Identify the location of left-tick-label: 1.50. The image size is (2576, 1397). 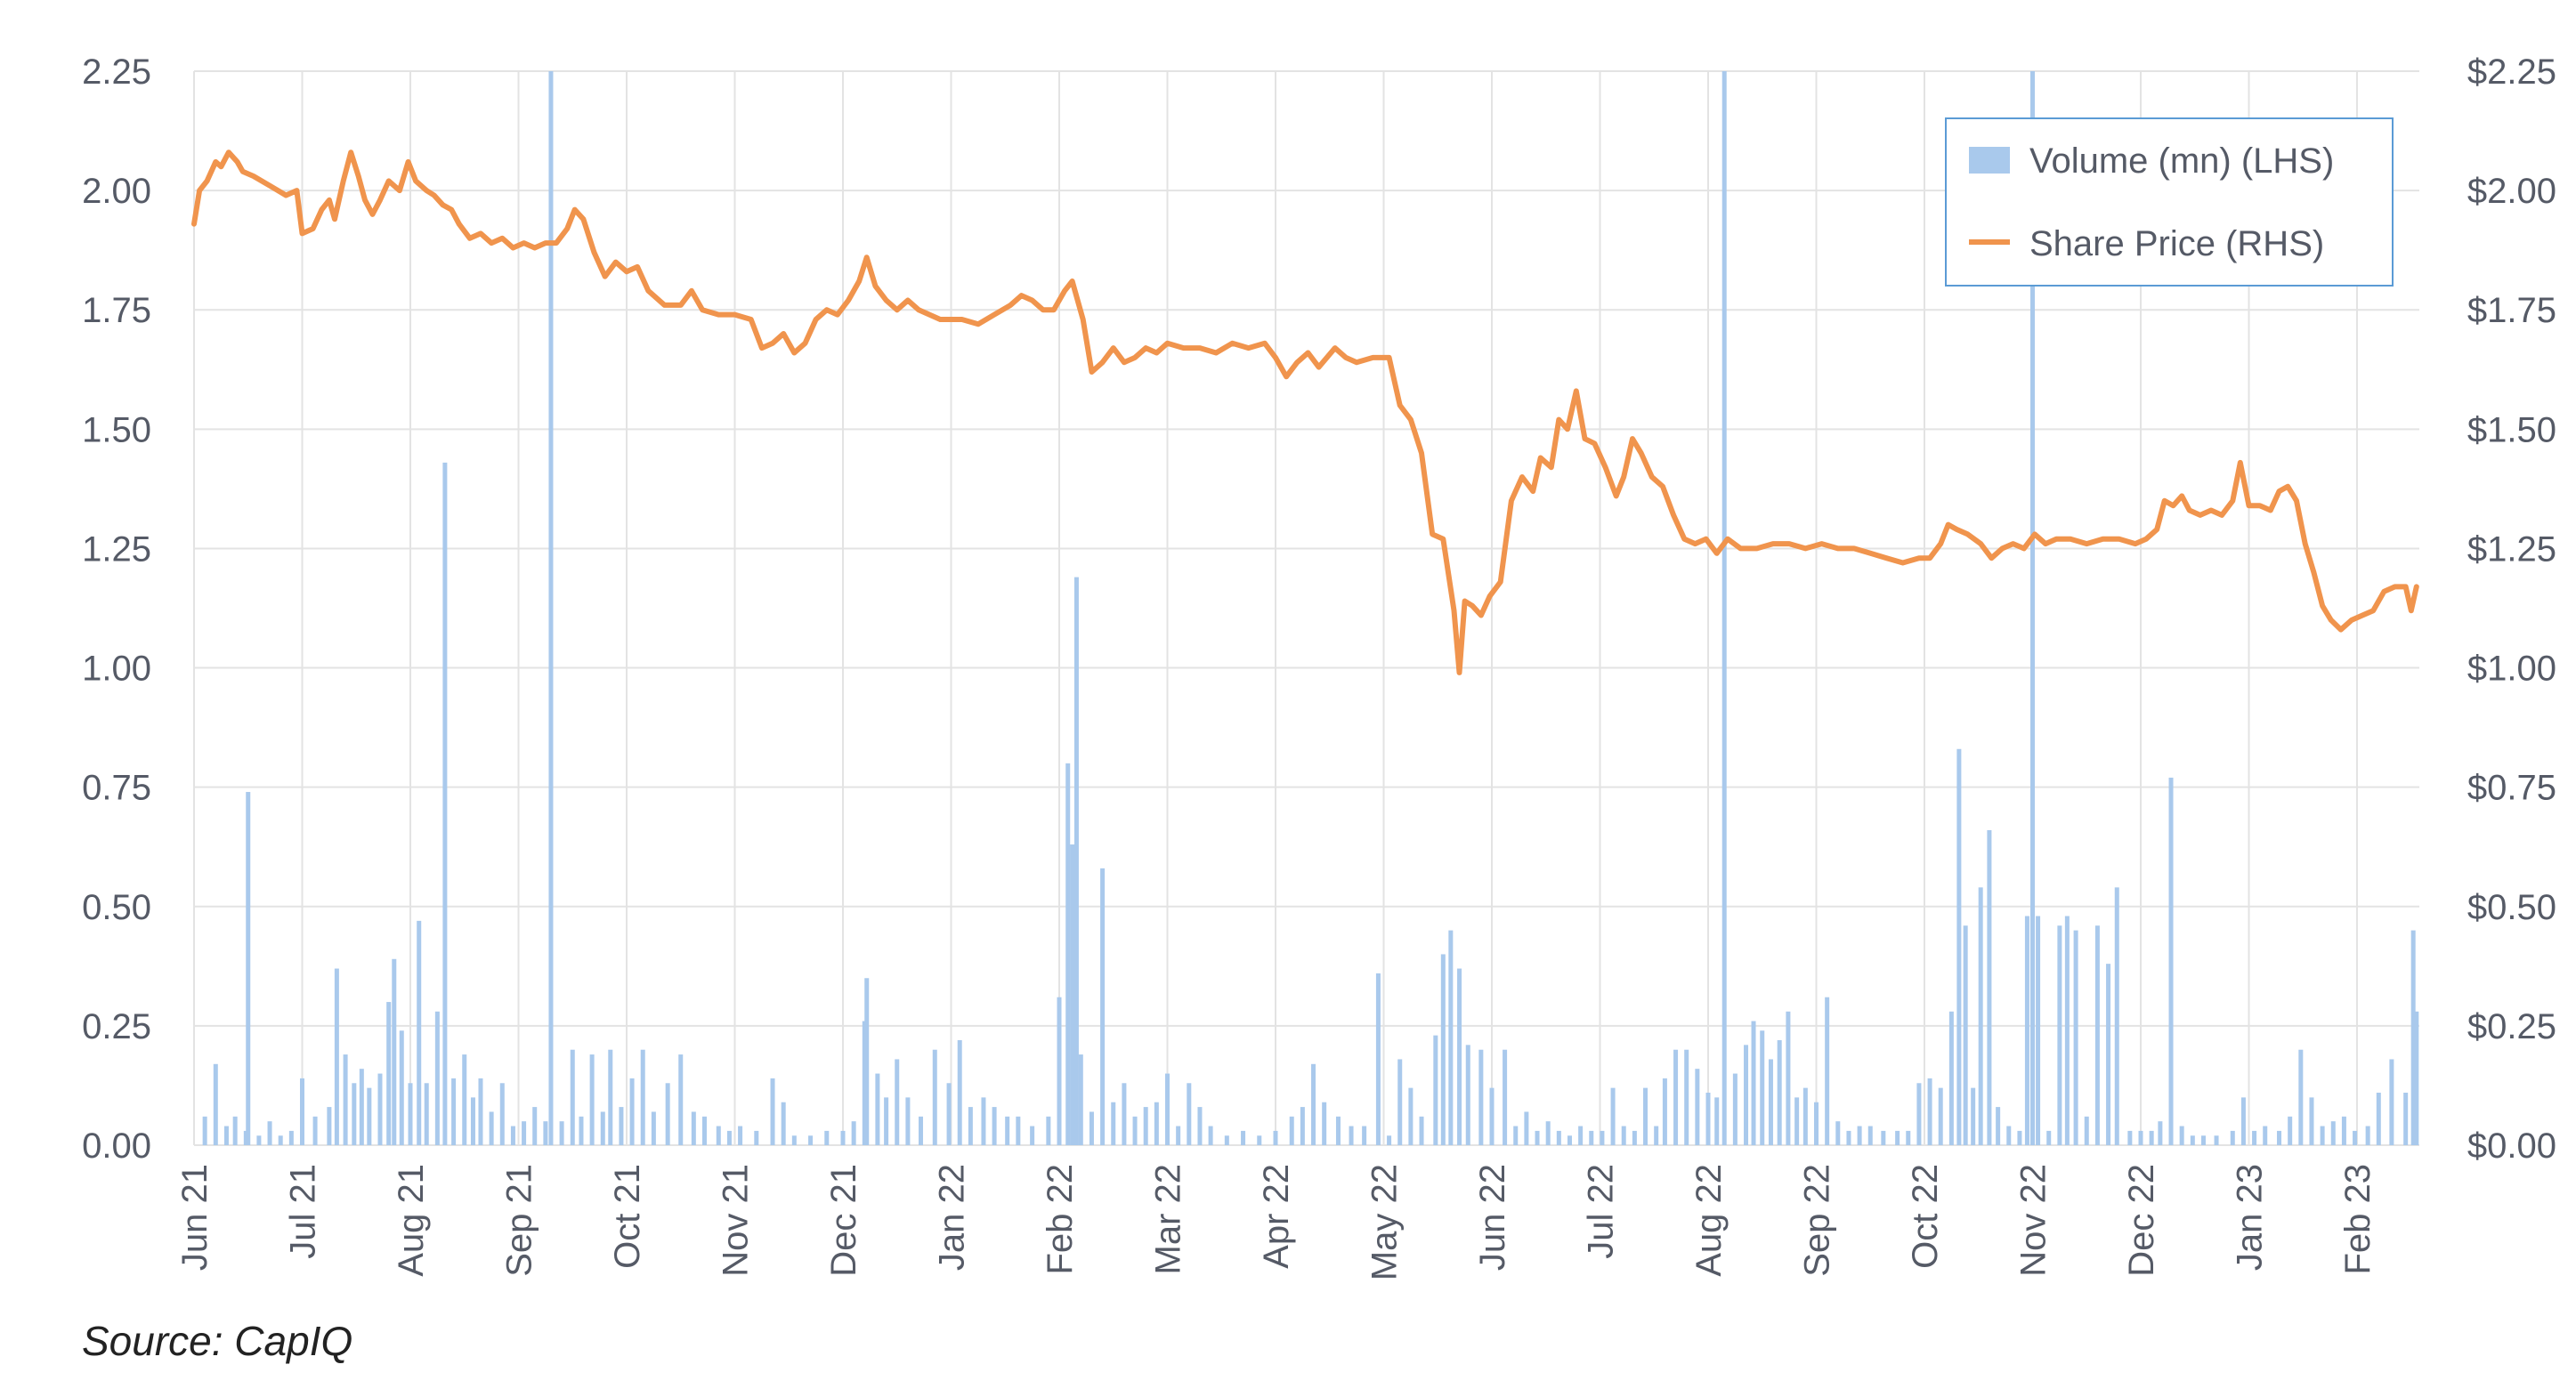
(116, 429).